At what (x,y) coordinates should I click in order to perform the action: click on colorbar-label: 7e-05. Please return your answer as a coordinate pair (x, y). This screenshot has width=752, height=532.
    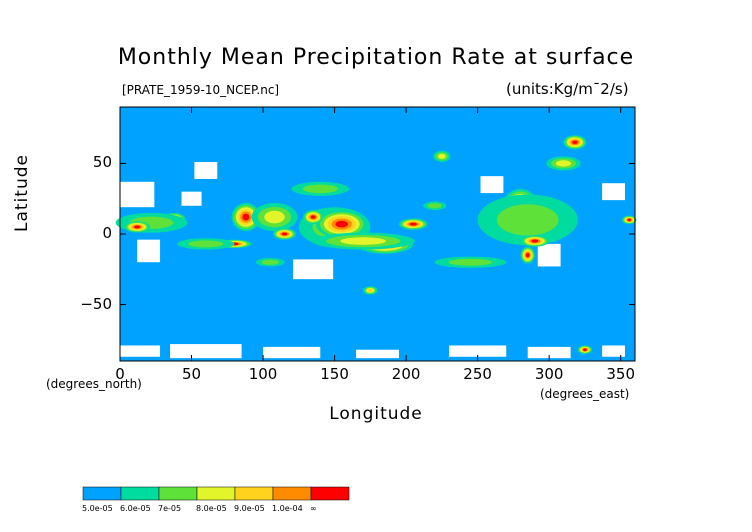
    Looking at the image, I should click on (170, 508).